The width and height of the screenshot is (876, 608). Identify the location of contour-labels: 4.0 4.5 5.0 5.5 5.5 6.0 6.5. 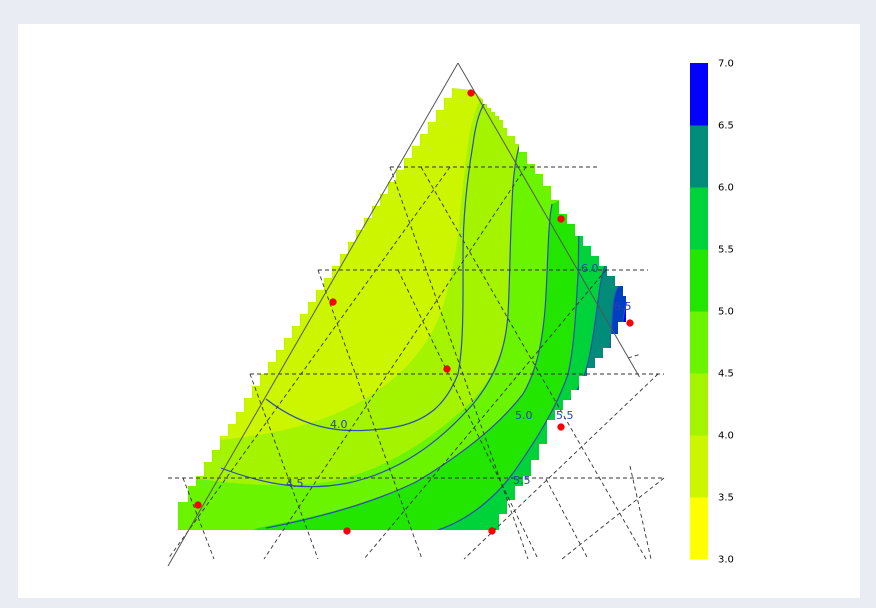
(459, 376).